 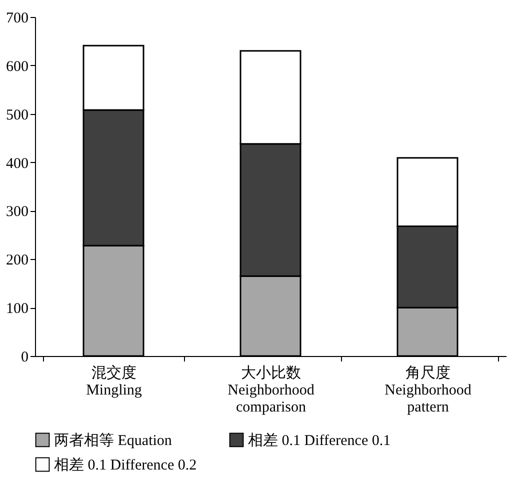 I want to click on x-tick-label: 混交度 Mingling, so click(x=114, y=381).